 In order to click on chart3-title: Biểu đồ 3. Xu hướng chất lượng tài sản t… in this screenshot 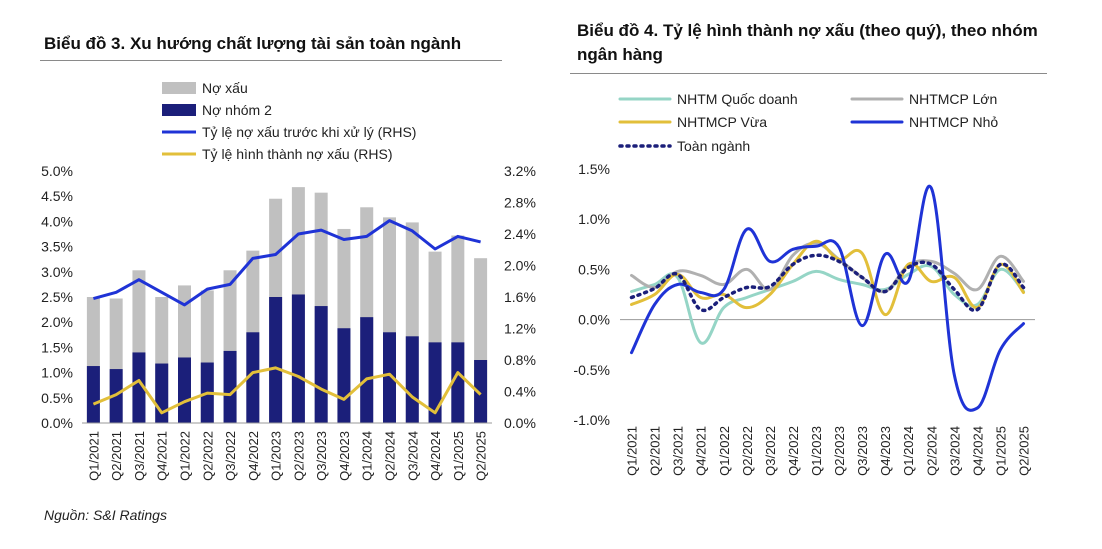, I will do `click(253, 43)`.